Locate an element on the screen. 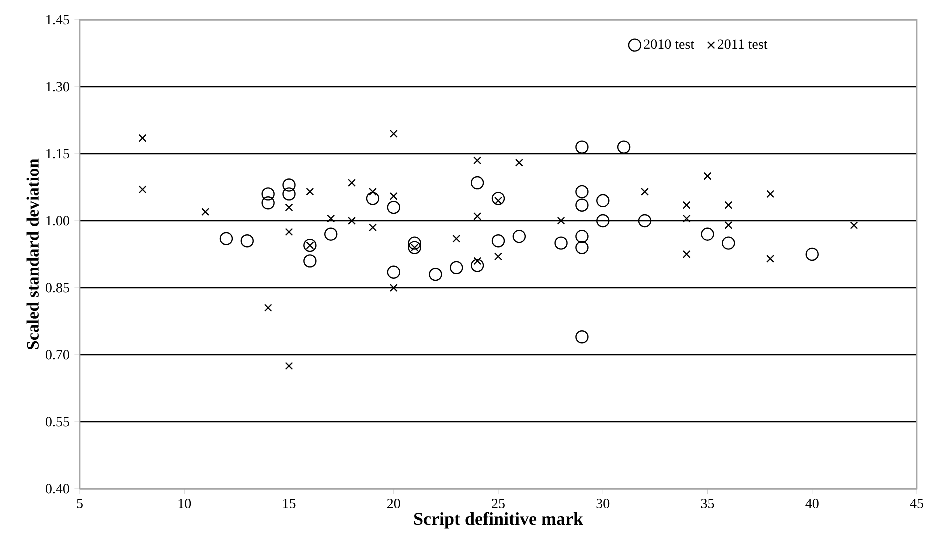 This screenshot has width=934, height=546. x-tick-label: 20 is located at coordinates (393, 503).